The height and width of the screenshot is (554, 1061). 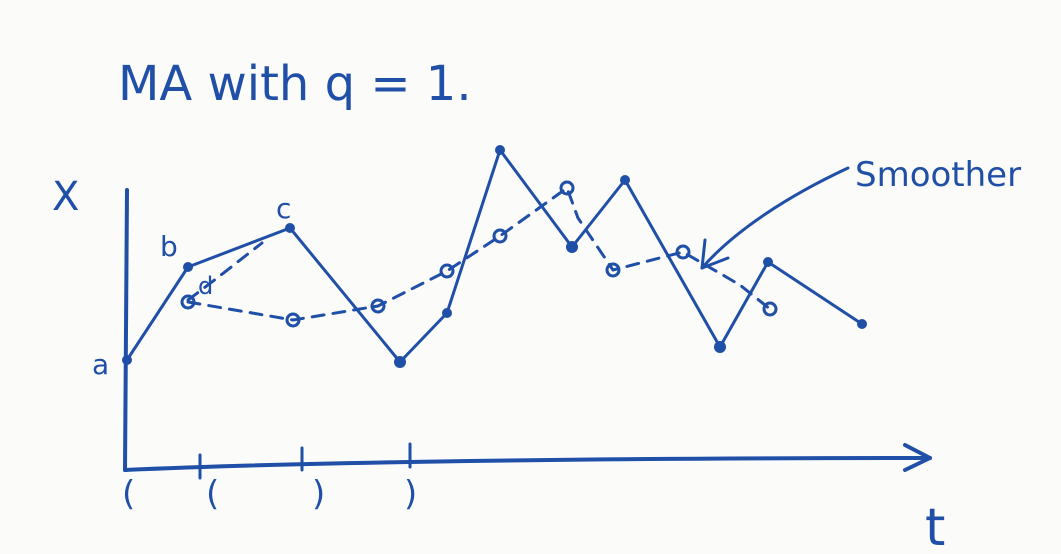 I want to click on data-point-a, so click(x=127, y=360).